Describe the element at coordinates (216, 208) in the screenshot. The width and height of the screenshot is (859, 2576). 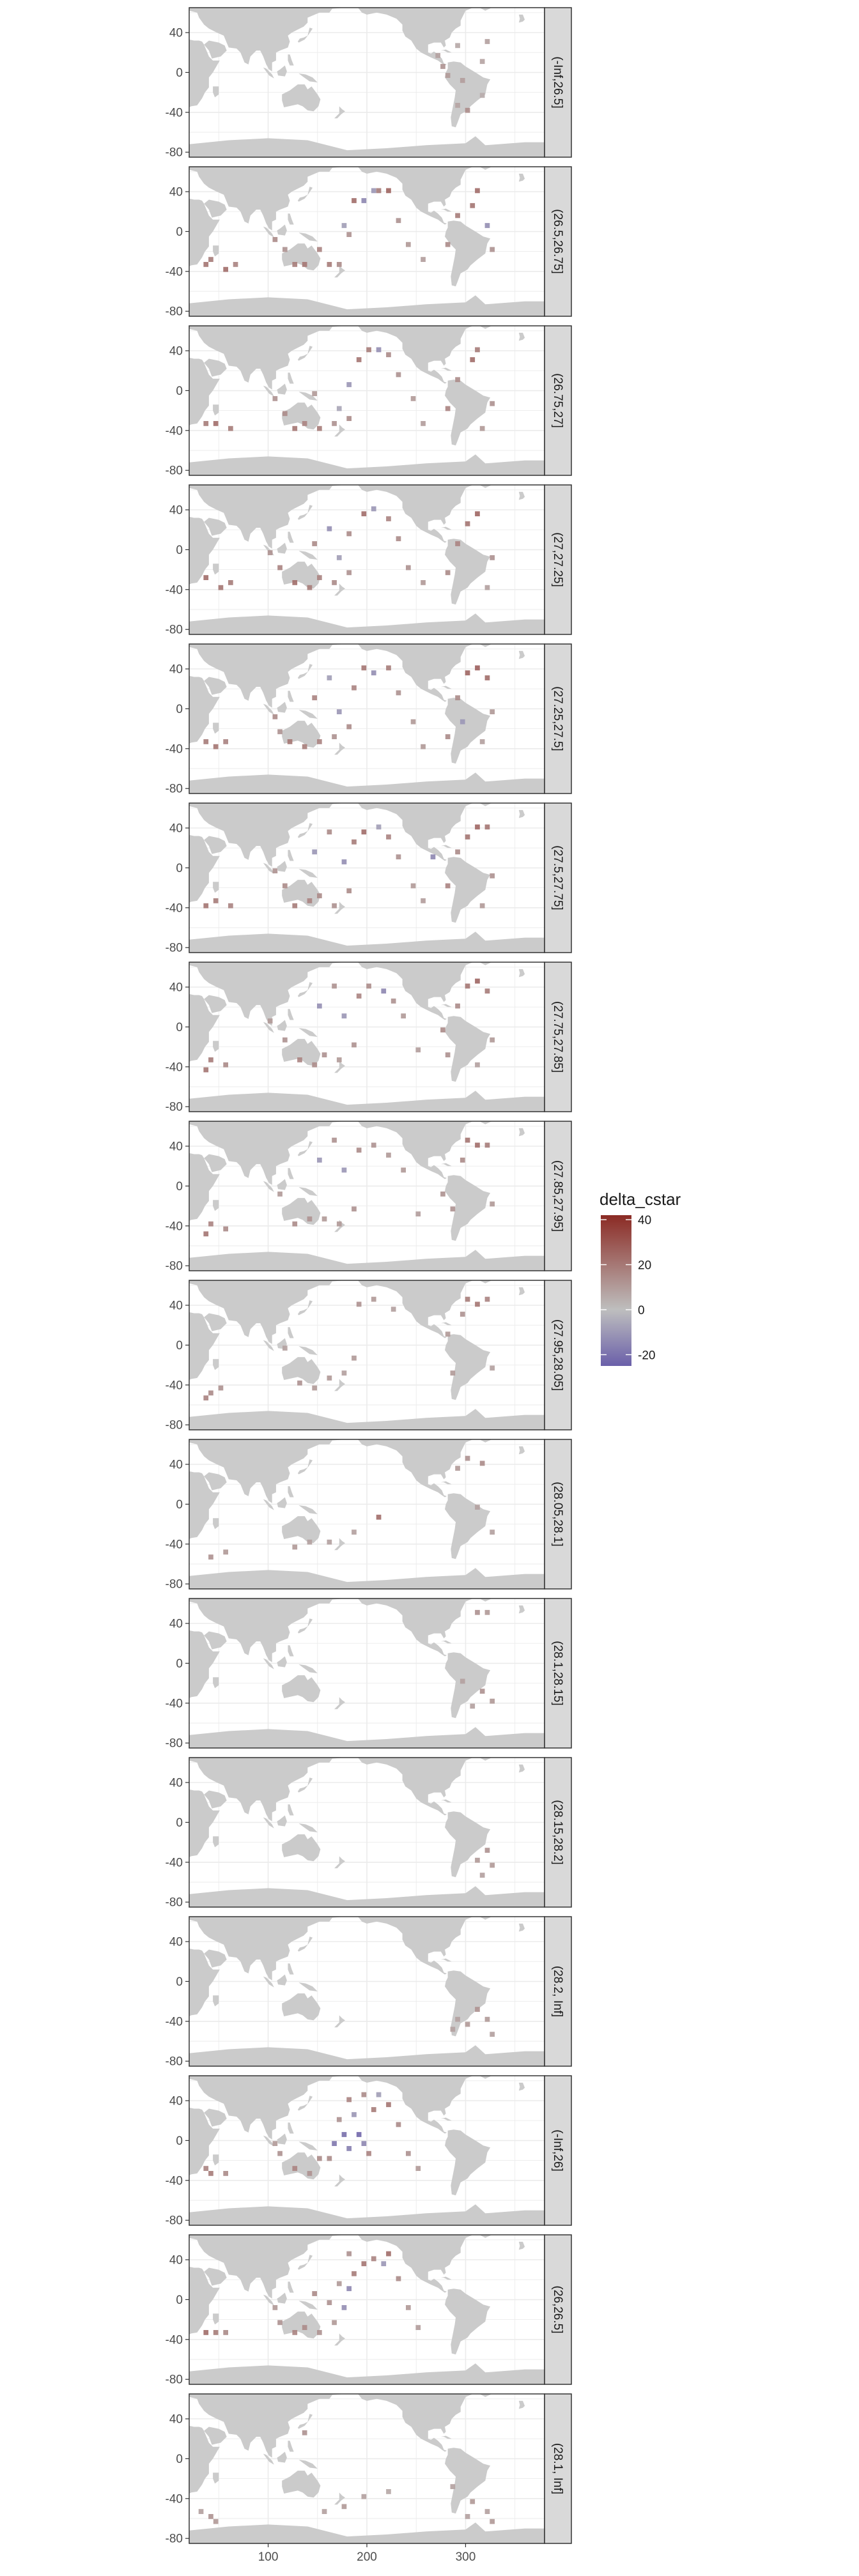
I see `continent-arabia` at that location.